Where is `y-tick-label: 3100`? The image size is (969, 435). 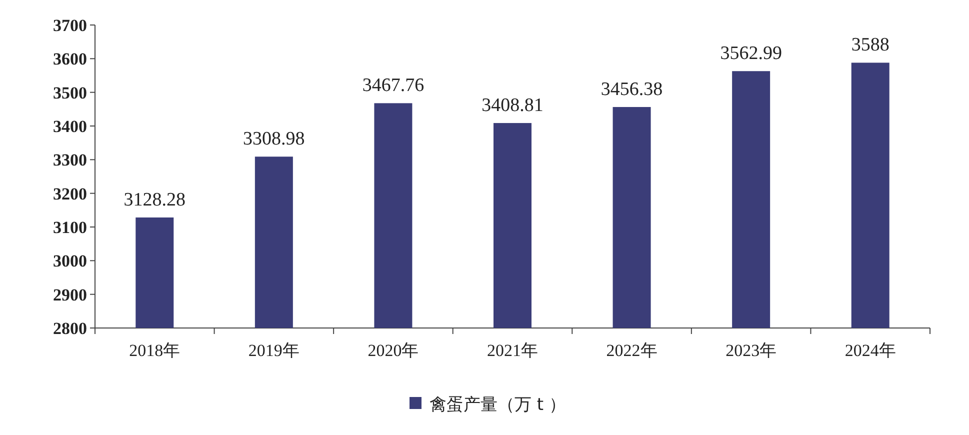 y-tick-label: 3100 is located at coordinates (70, 227).